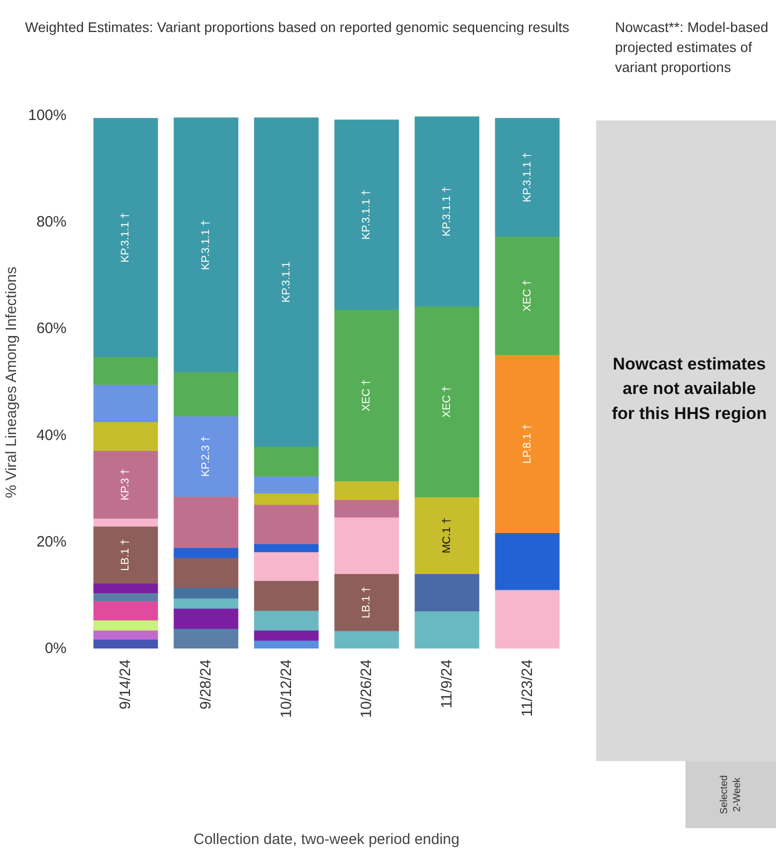 This screenshot has width=776, height=861. Describe the element at coordinates (51, 541) in the screenshot. I see `y-tick-label: 20%` at that location.